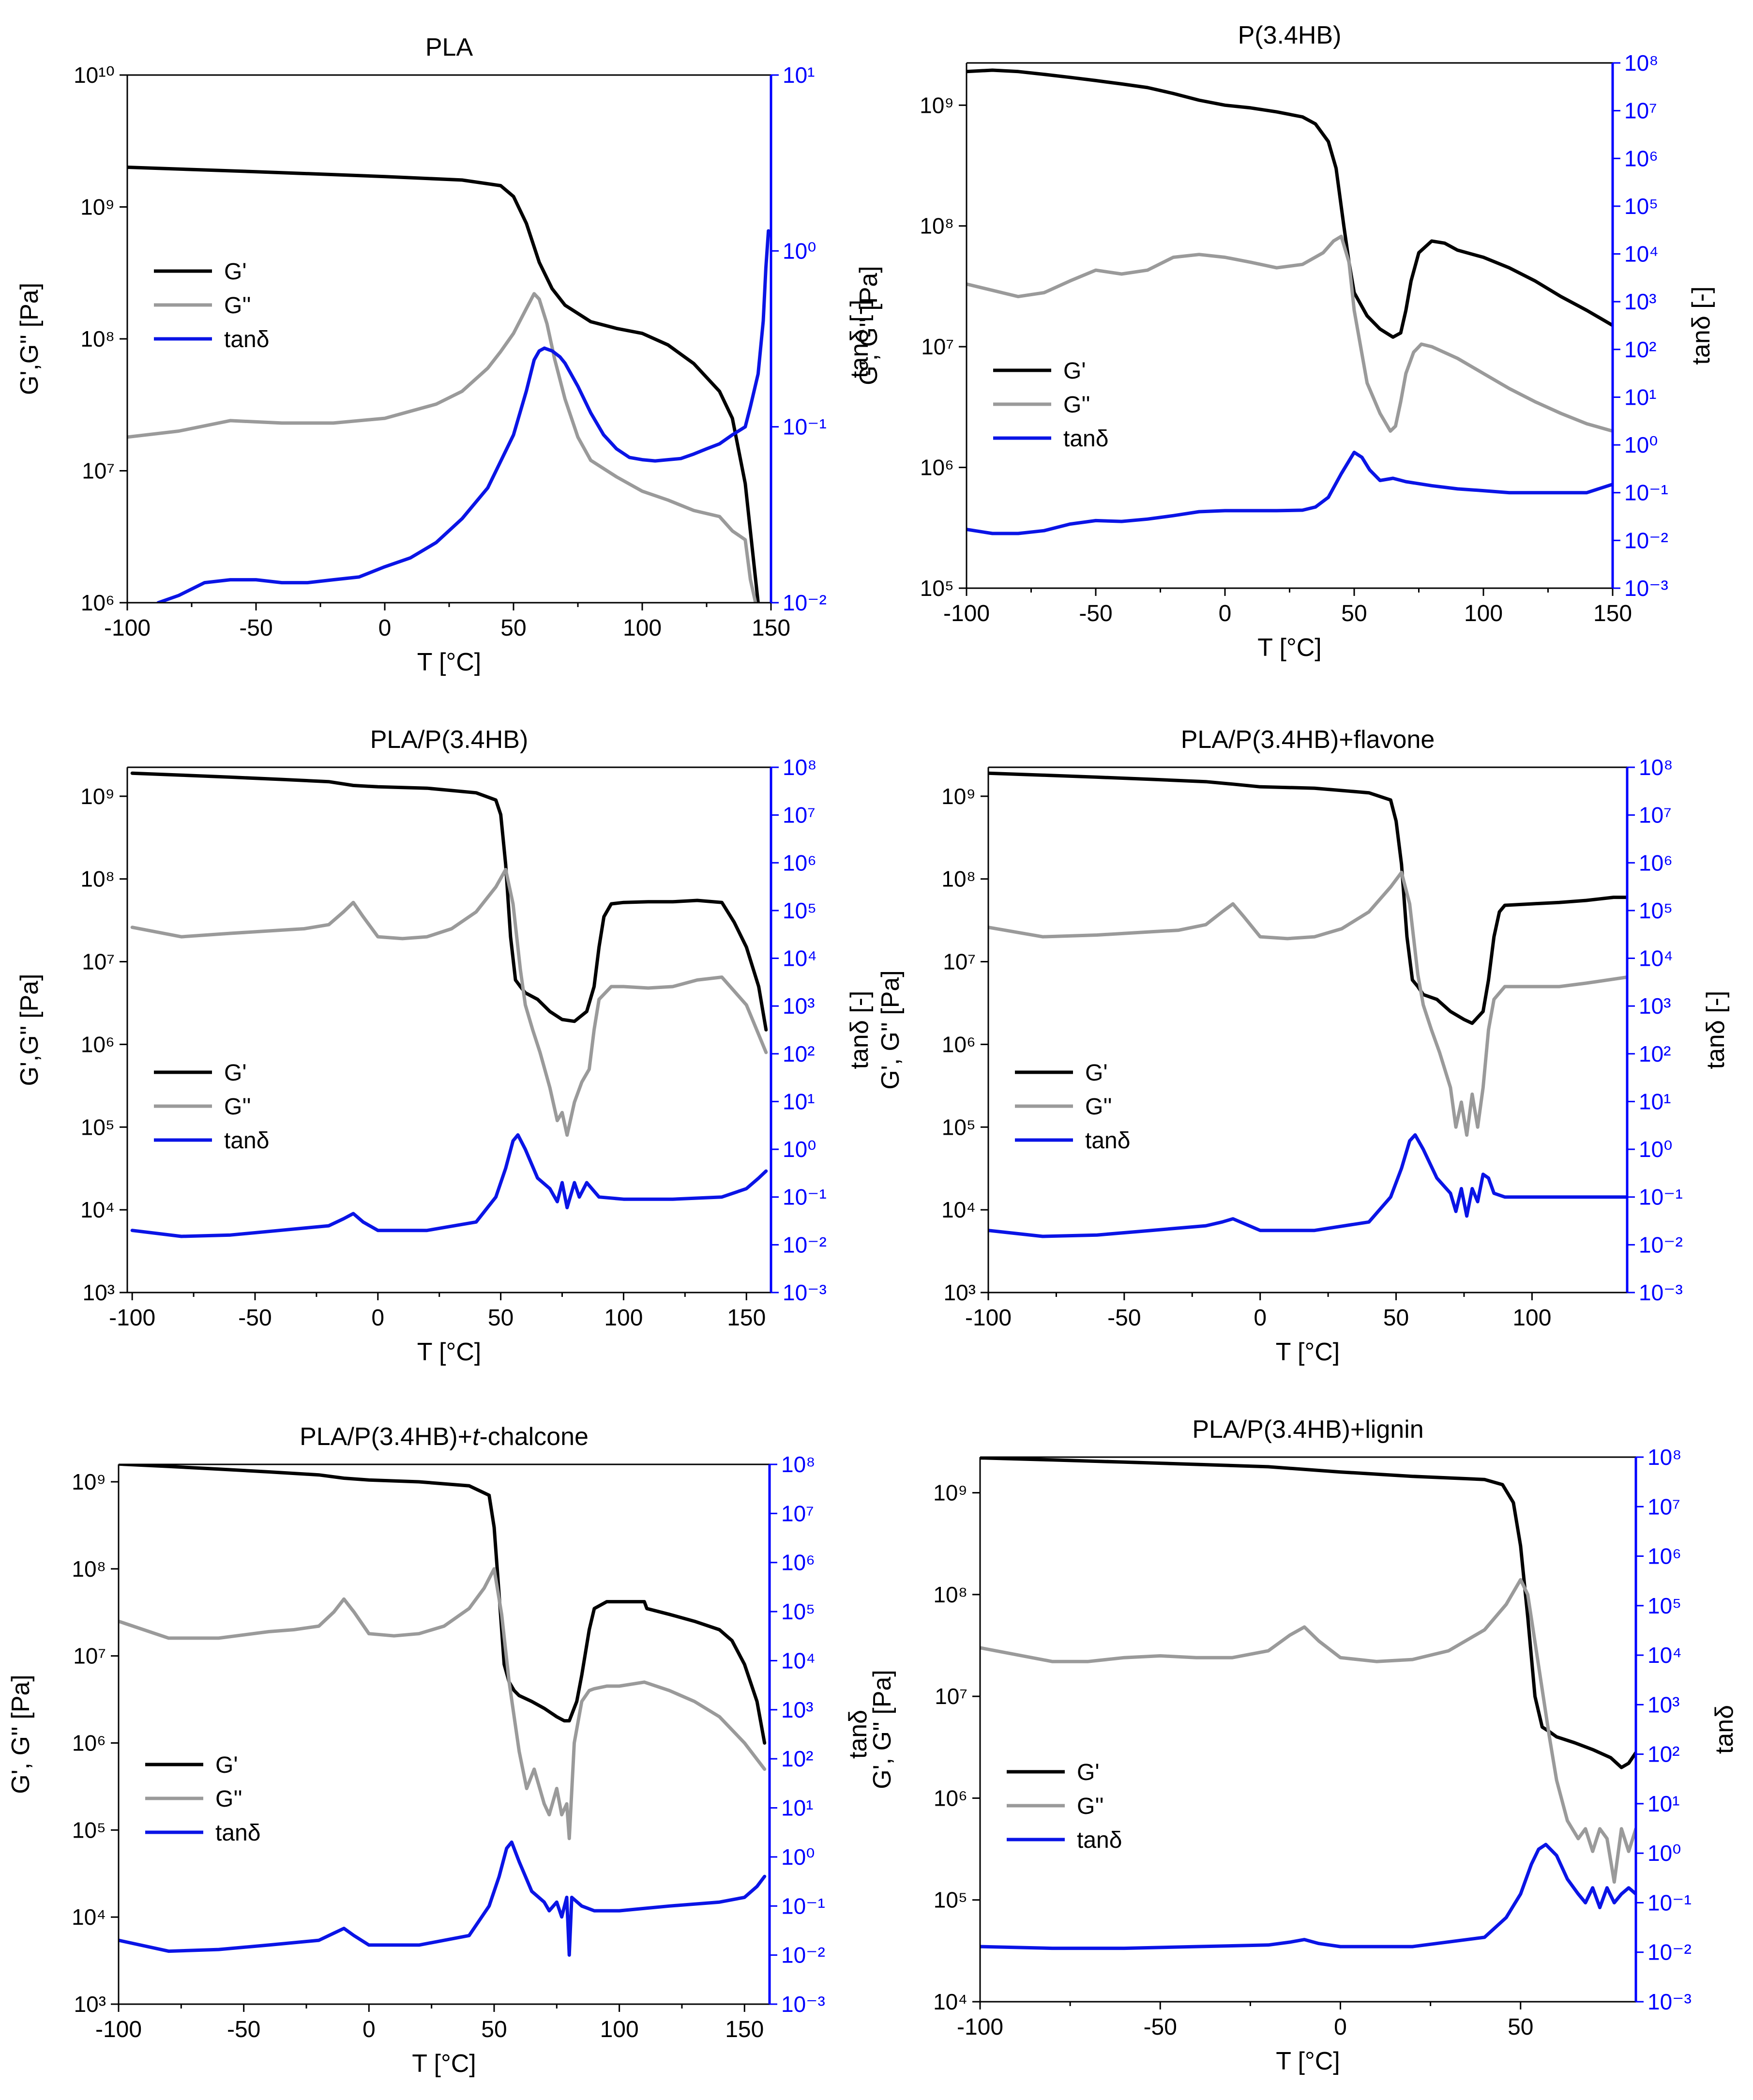  I want to click on y2-axis-label: tanδ, so click(858, 1734).